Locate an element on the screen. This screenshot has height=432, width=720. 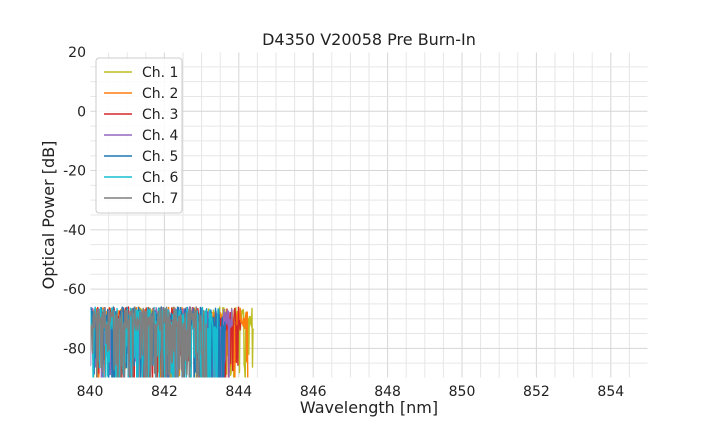
legend-box is located at coordinates (139, 135).